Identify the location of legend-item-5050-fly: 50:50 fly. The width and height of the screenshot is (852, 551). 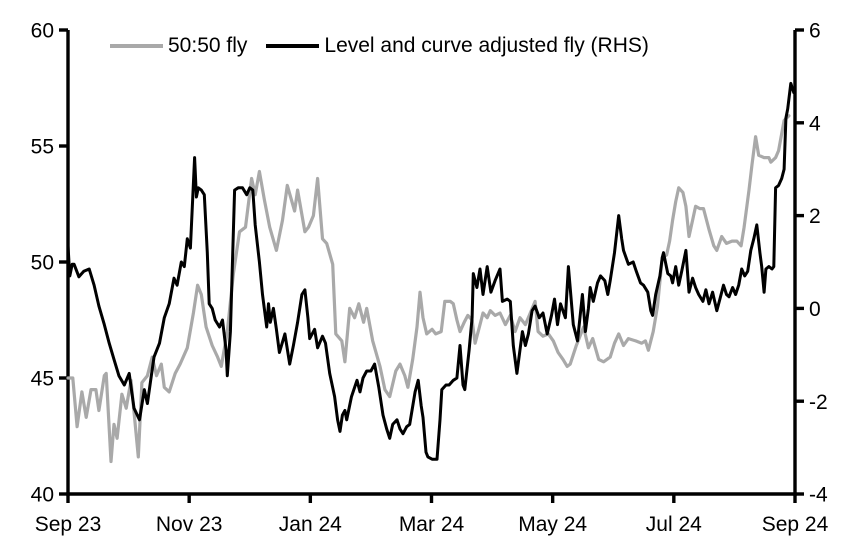
(178, 46).